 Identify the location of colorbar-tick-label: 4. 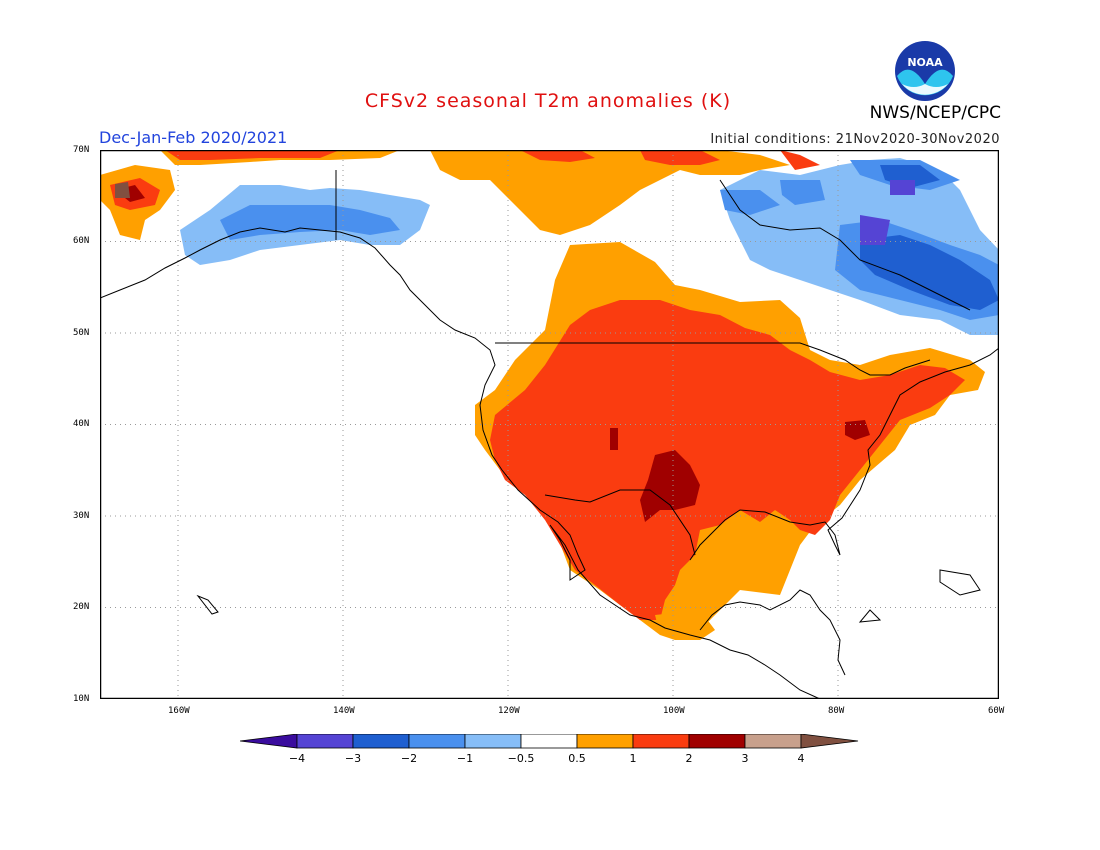
(801, 758).